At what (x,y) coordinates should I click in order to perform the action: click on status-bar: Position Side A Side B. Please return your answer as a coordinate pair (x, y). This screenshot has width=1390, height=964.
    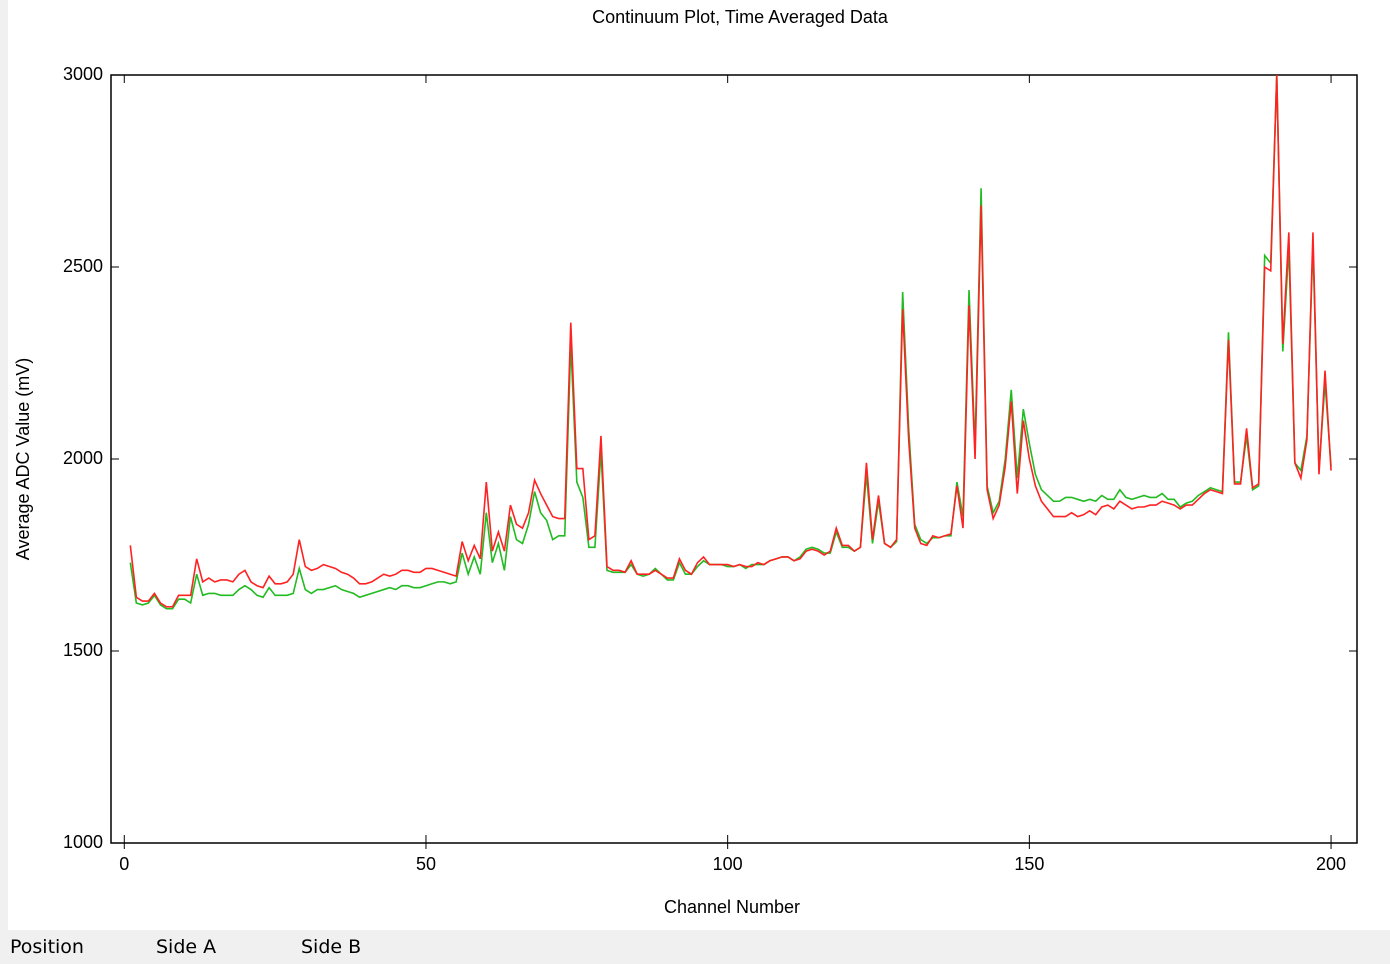
    Looking at the image, I should click on (695, 947).